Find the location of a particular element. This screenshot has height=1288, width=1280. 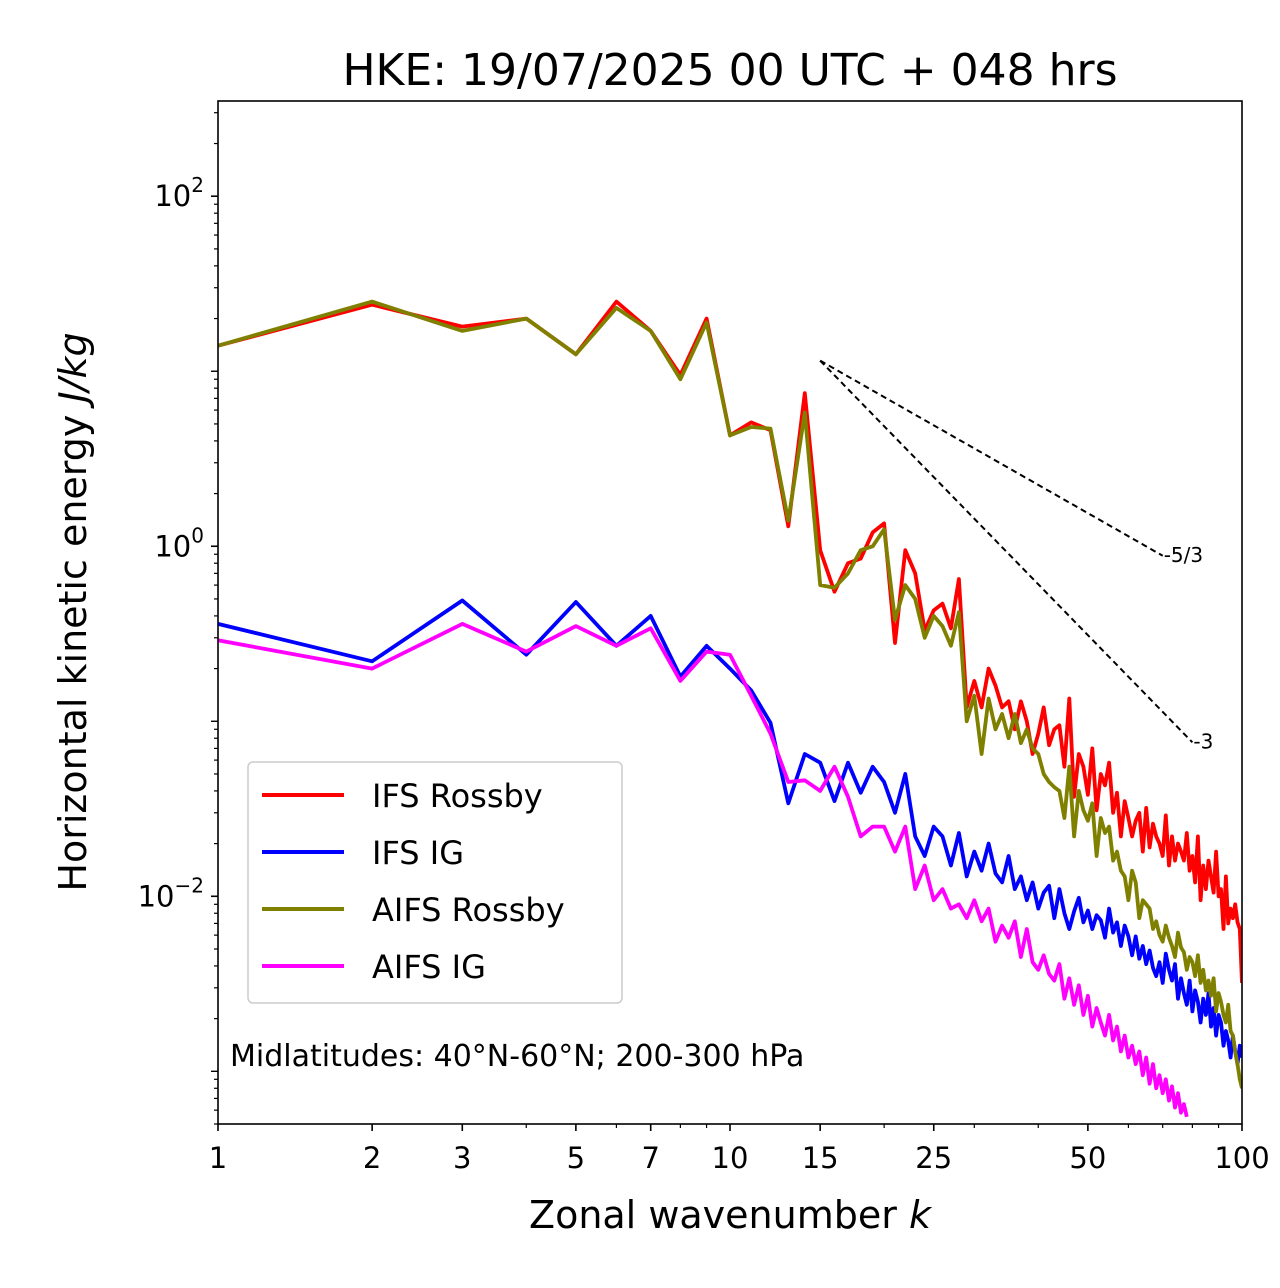

region-annotation: Midlatitudes: 40°N-60°N; 200-300 hPa is located at coordinates (517, 1056).